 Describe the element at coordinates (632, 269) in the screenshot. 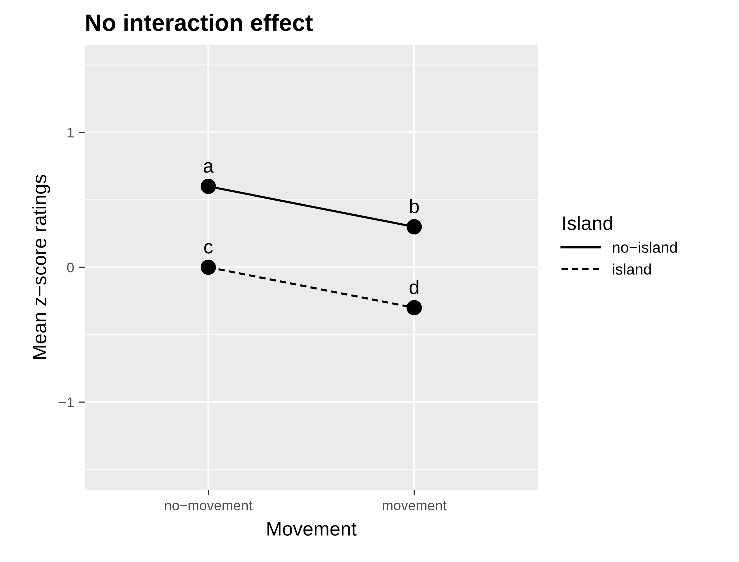

I see `legend-label: island` at that location.